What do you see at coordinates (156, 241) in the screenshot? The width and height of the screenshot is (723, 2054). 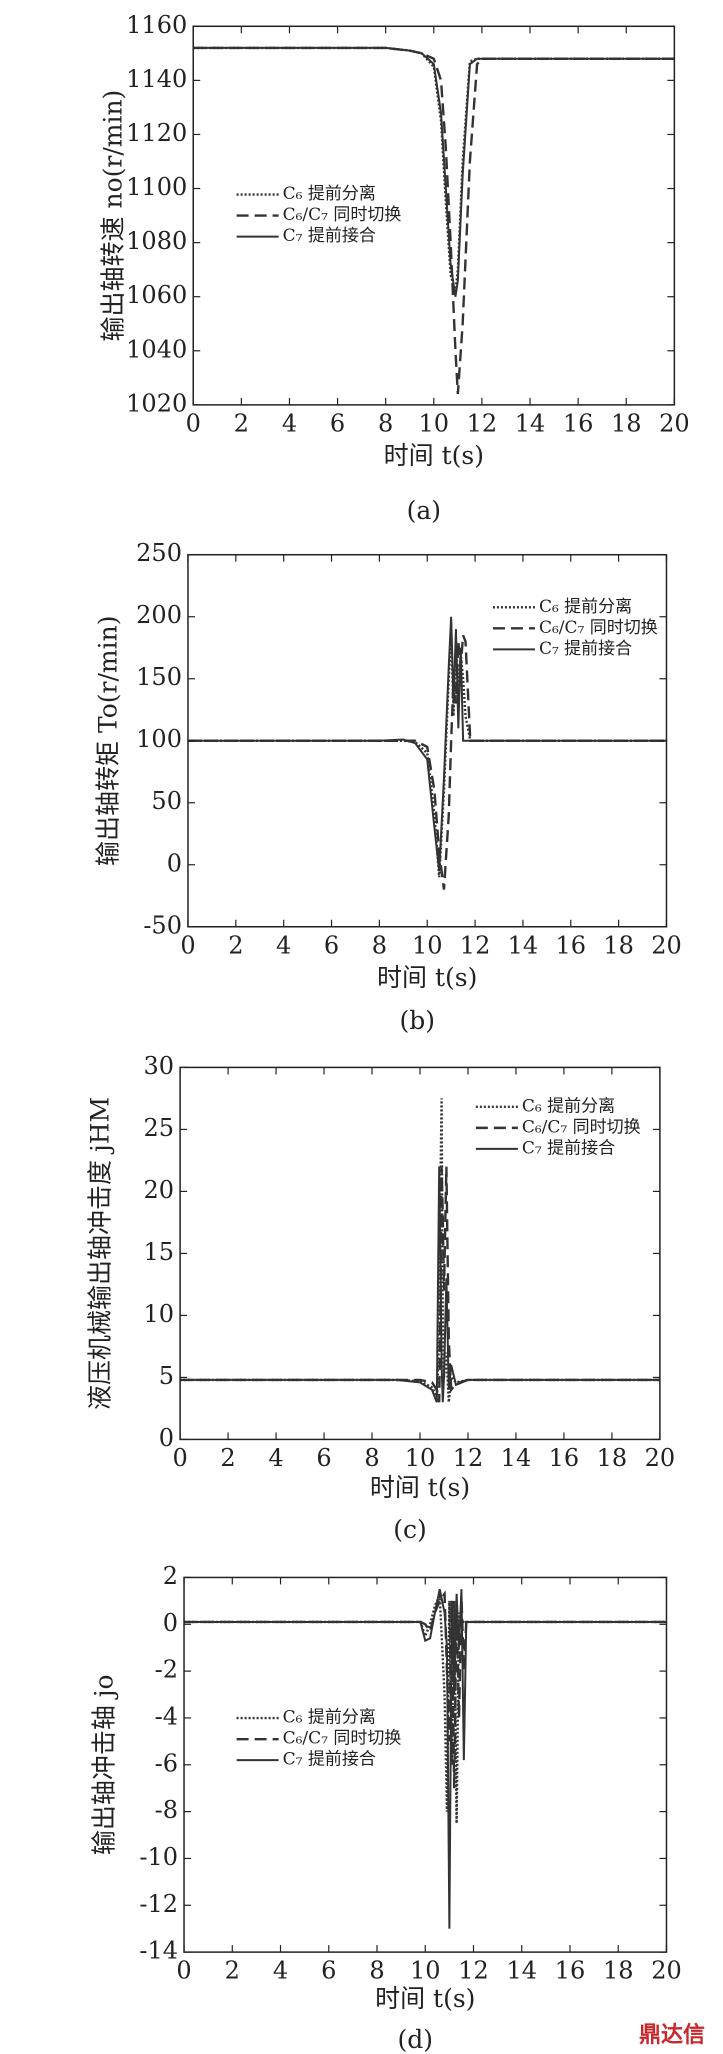 I see `y-tick-label: 1080` at bounding box center [156, 241].